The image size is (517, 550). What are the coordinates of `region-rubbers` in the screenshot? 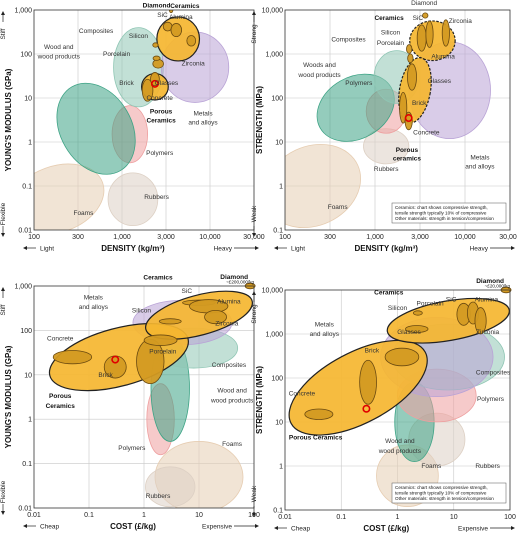 It's located at (170, 487).